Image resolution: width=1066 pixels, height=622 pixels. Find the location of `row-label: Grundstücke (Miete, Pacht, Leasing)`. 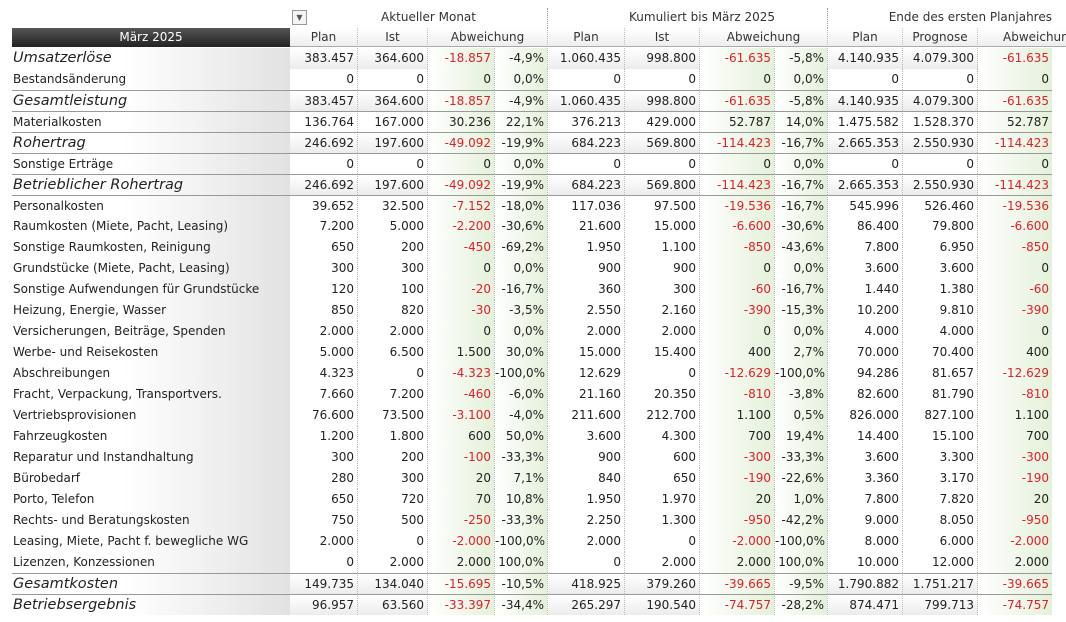

row-label: Grundstücke (Miete, Pacht, Leasing) is located at coordinates (151, 268).